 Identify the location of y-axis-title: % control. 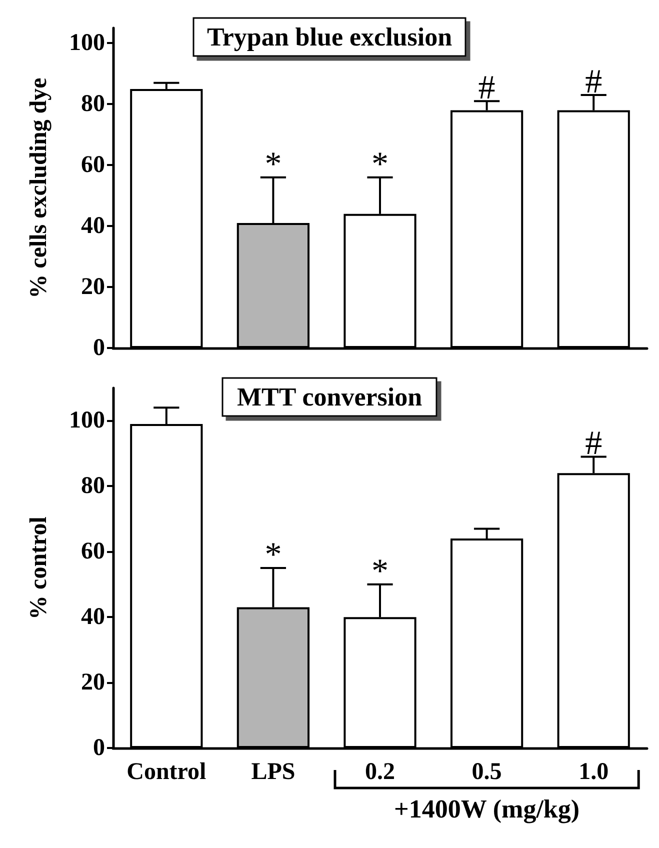
(39, 568).